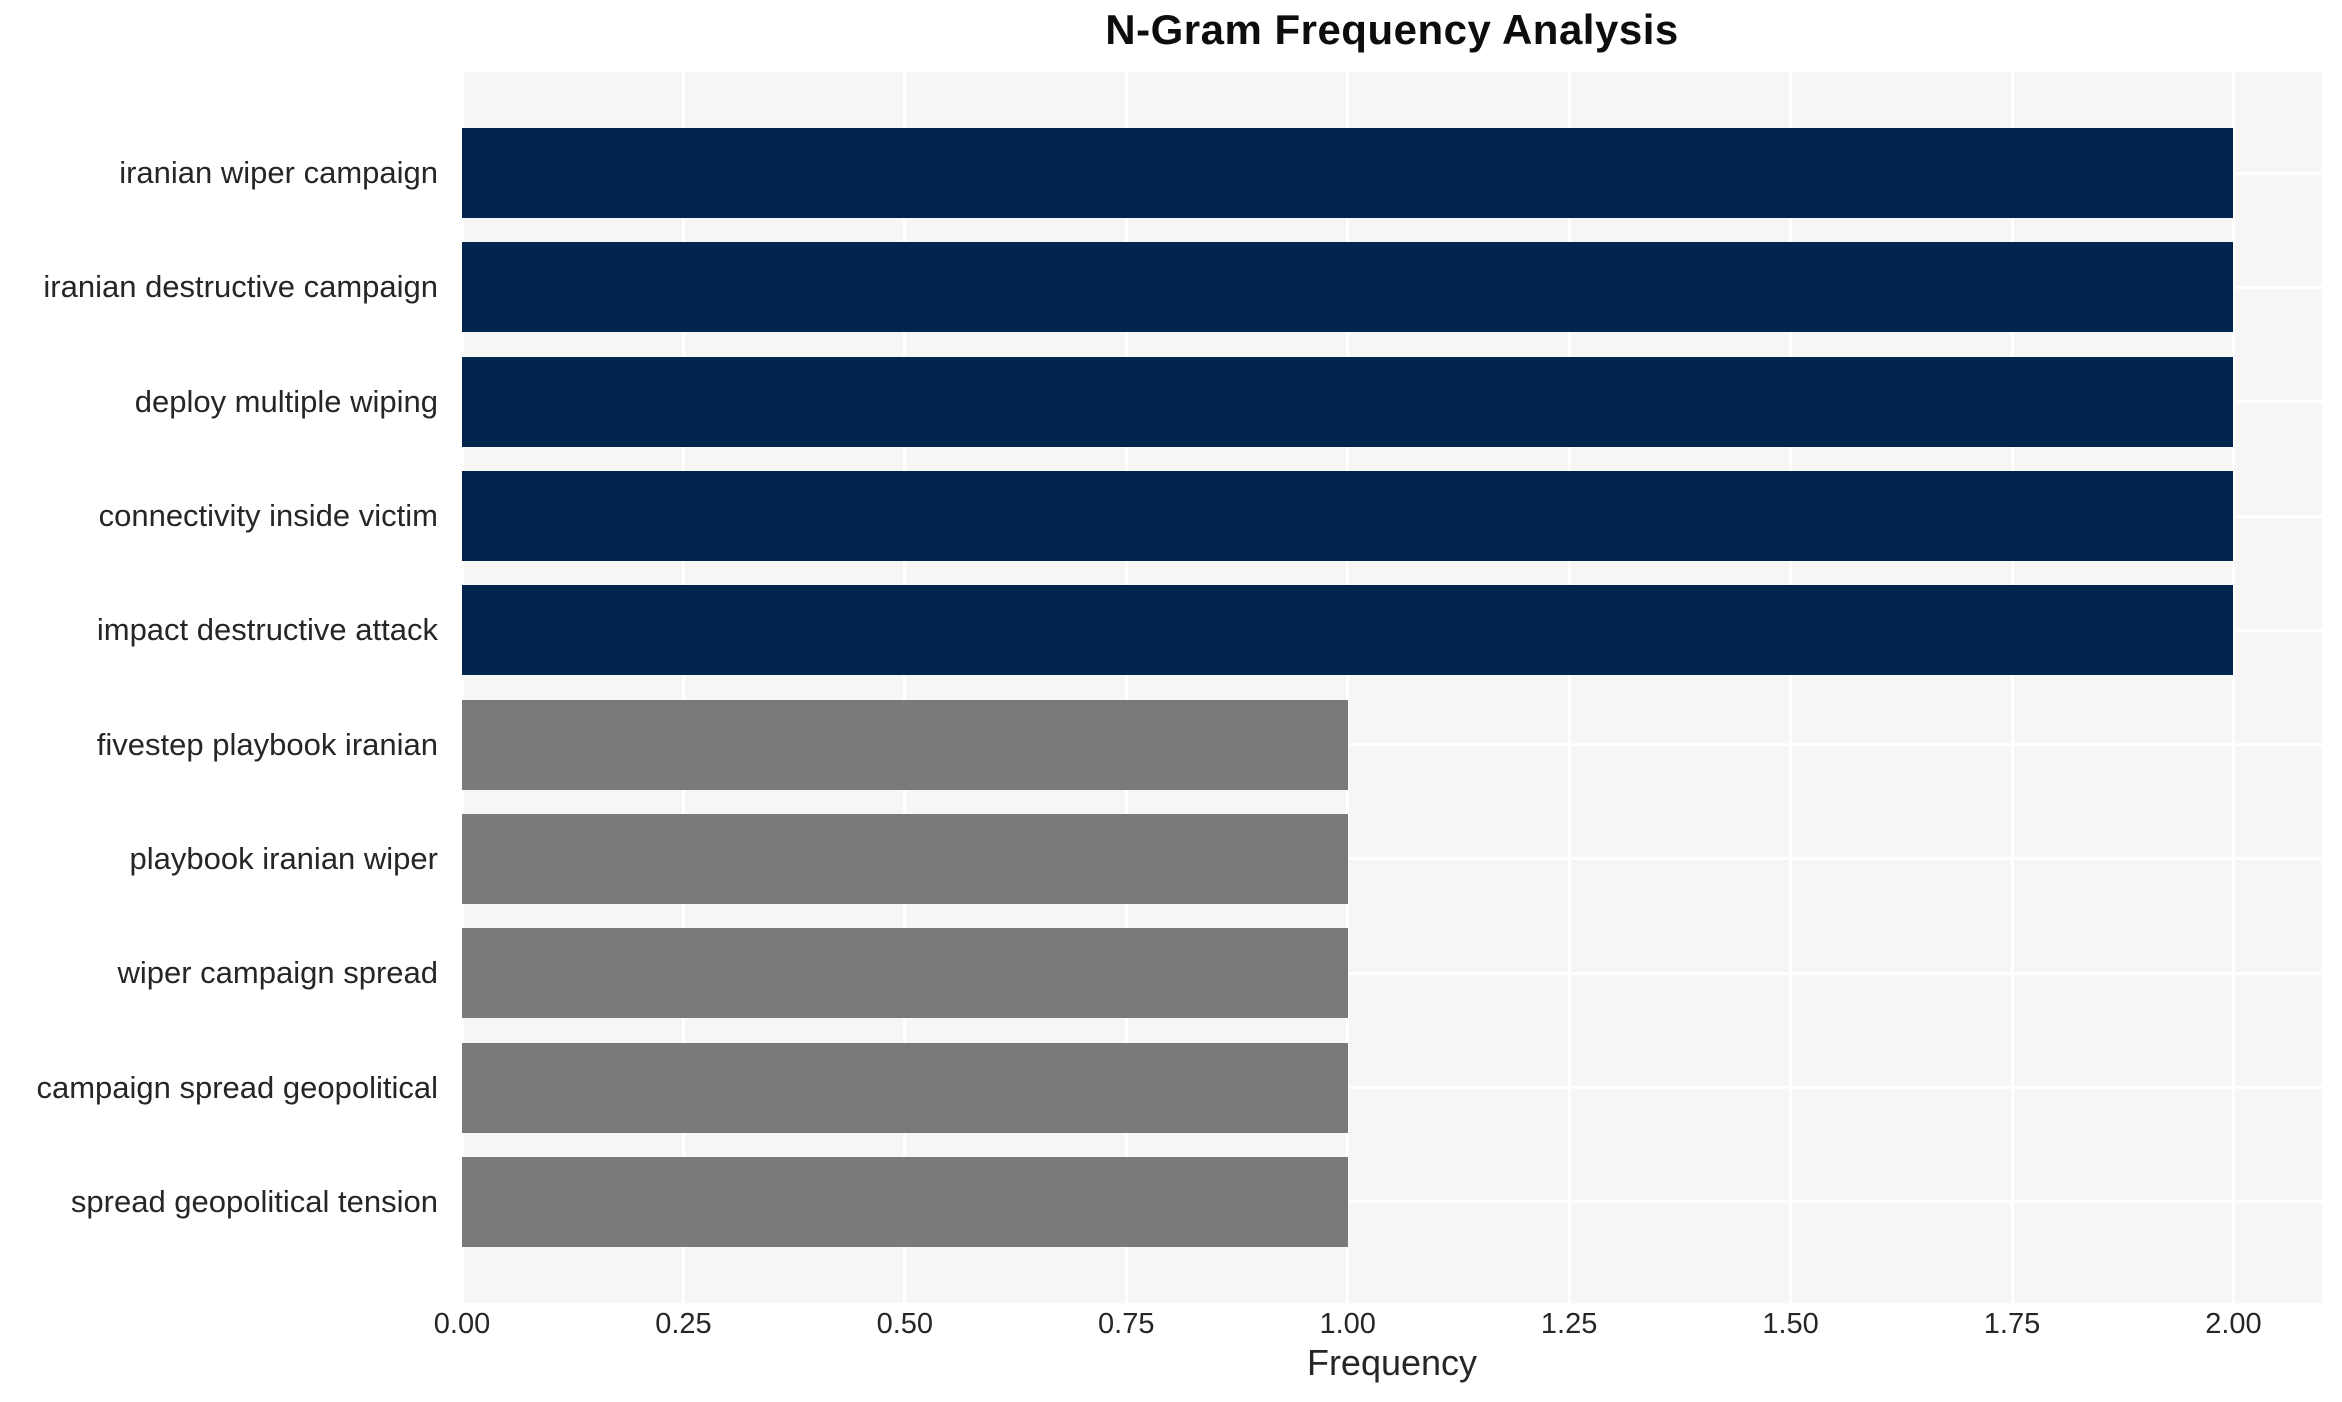  Describe the element at coordinates (2012, 1324) in the screenshot. I see `x-axis-tick-label: 1.75` at that location.